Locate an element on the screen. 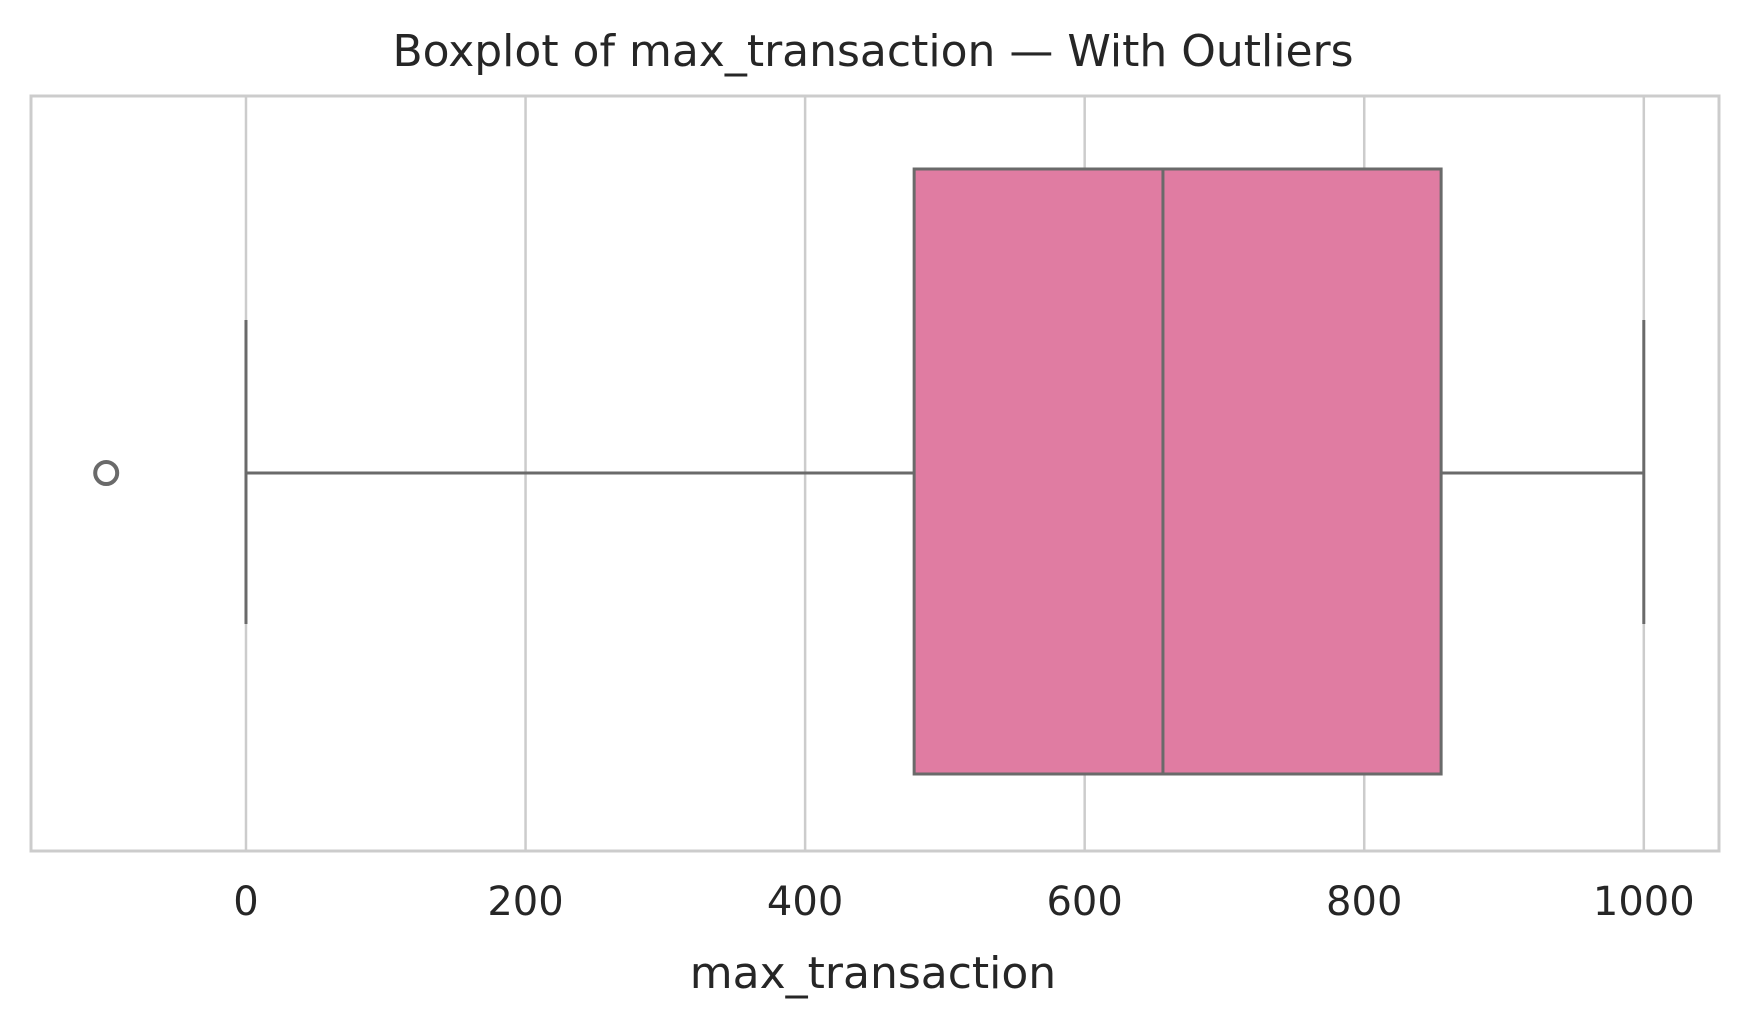 The image size is (1746, 1028). outlier-point is located at coordinates (106, 473).